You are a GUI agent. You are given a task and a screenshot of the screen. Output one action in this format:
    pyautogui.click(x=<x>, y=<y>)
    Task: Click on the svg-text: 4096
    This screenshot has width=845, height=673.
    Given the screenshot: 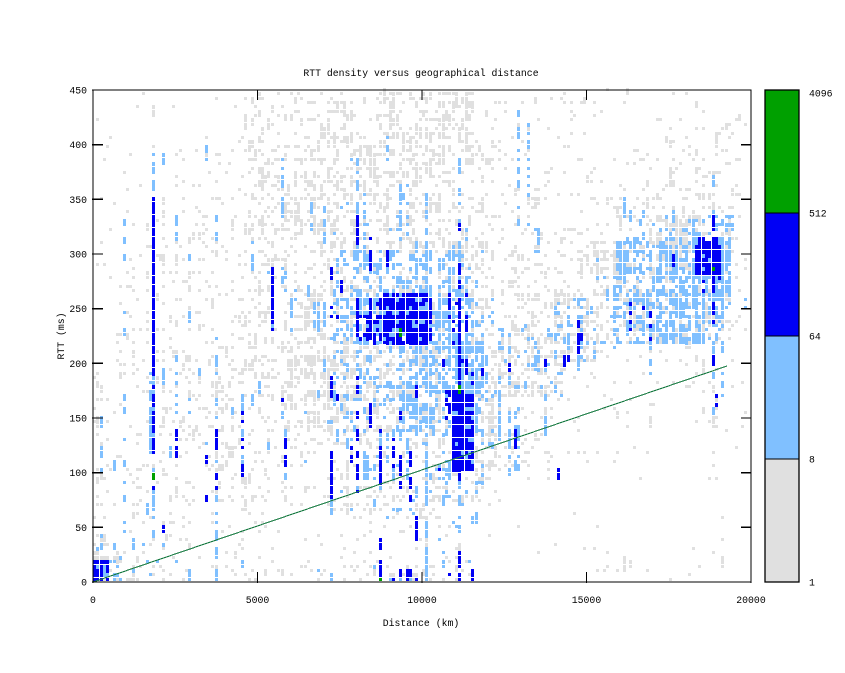 What is the action you would take?
    pyautogui.click(x=821, y=94)
    